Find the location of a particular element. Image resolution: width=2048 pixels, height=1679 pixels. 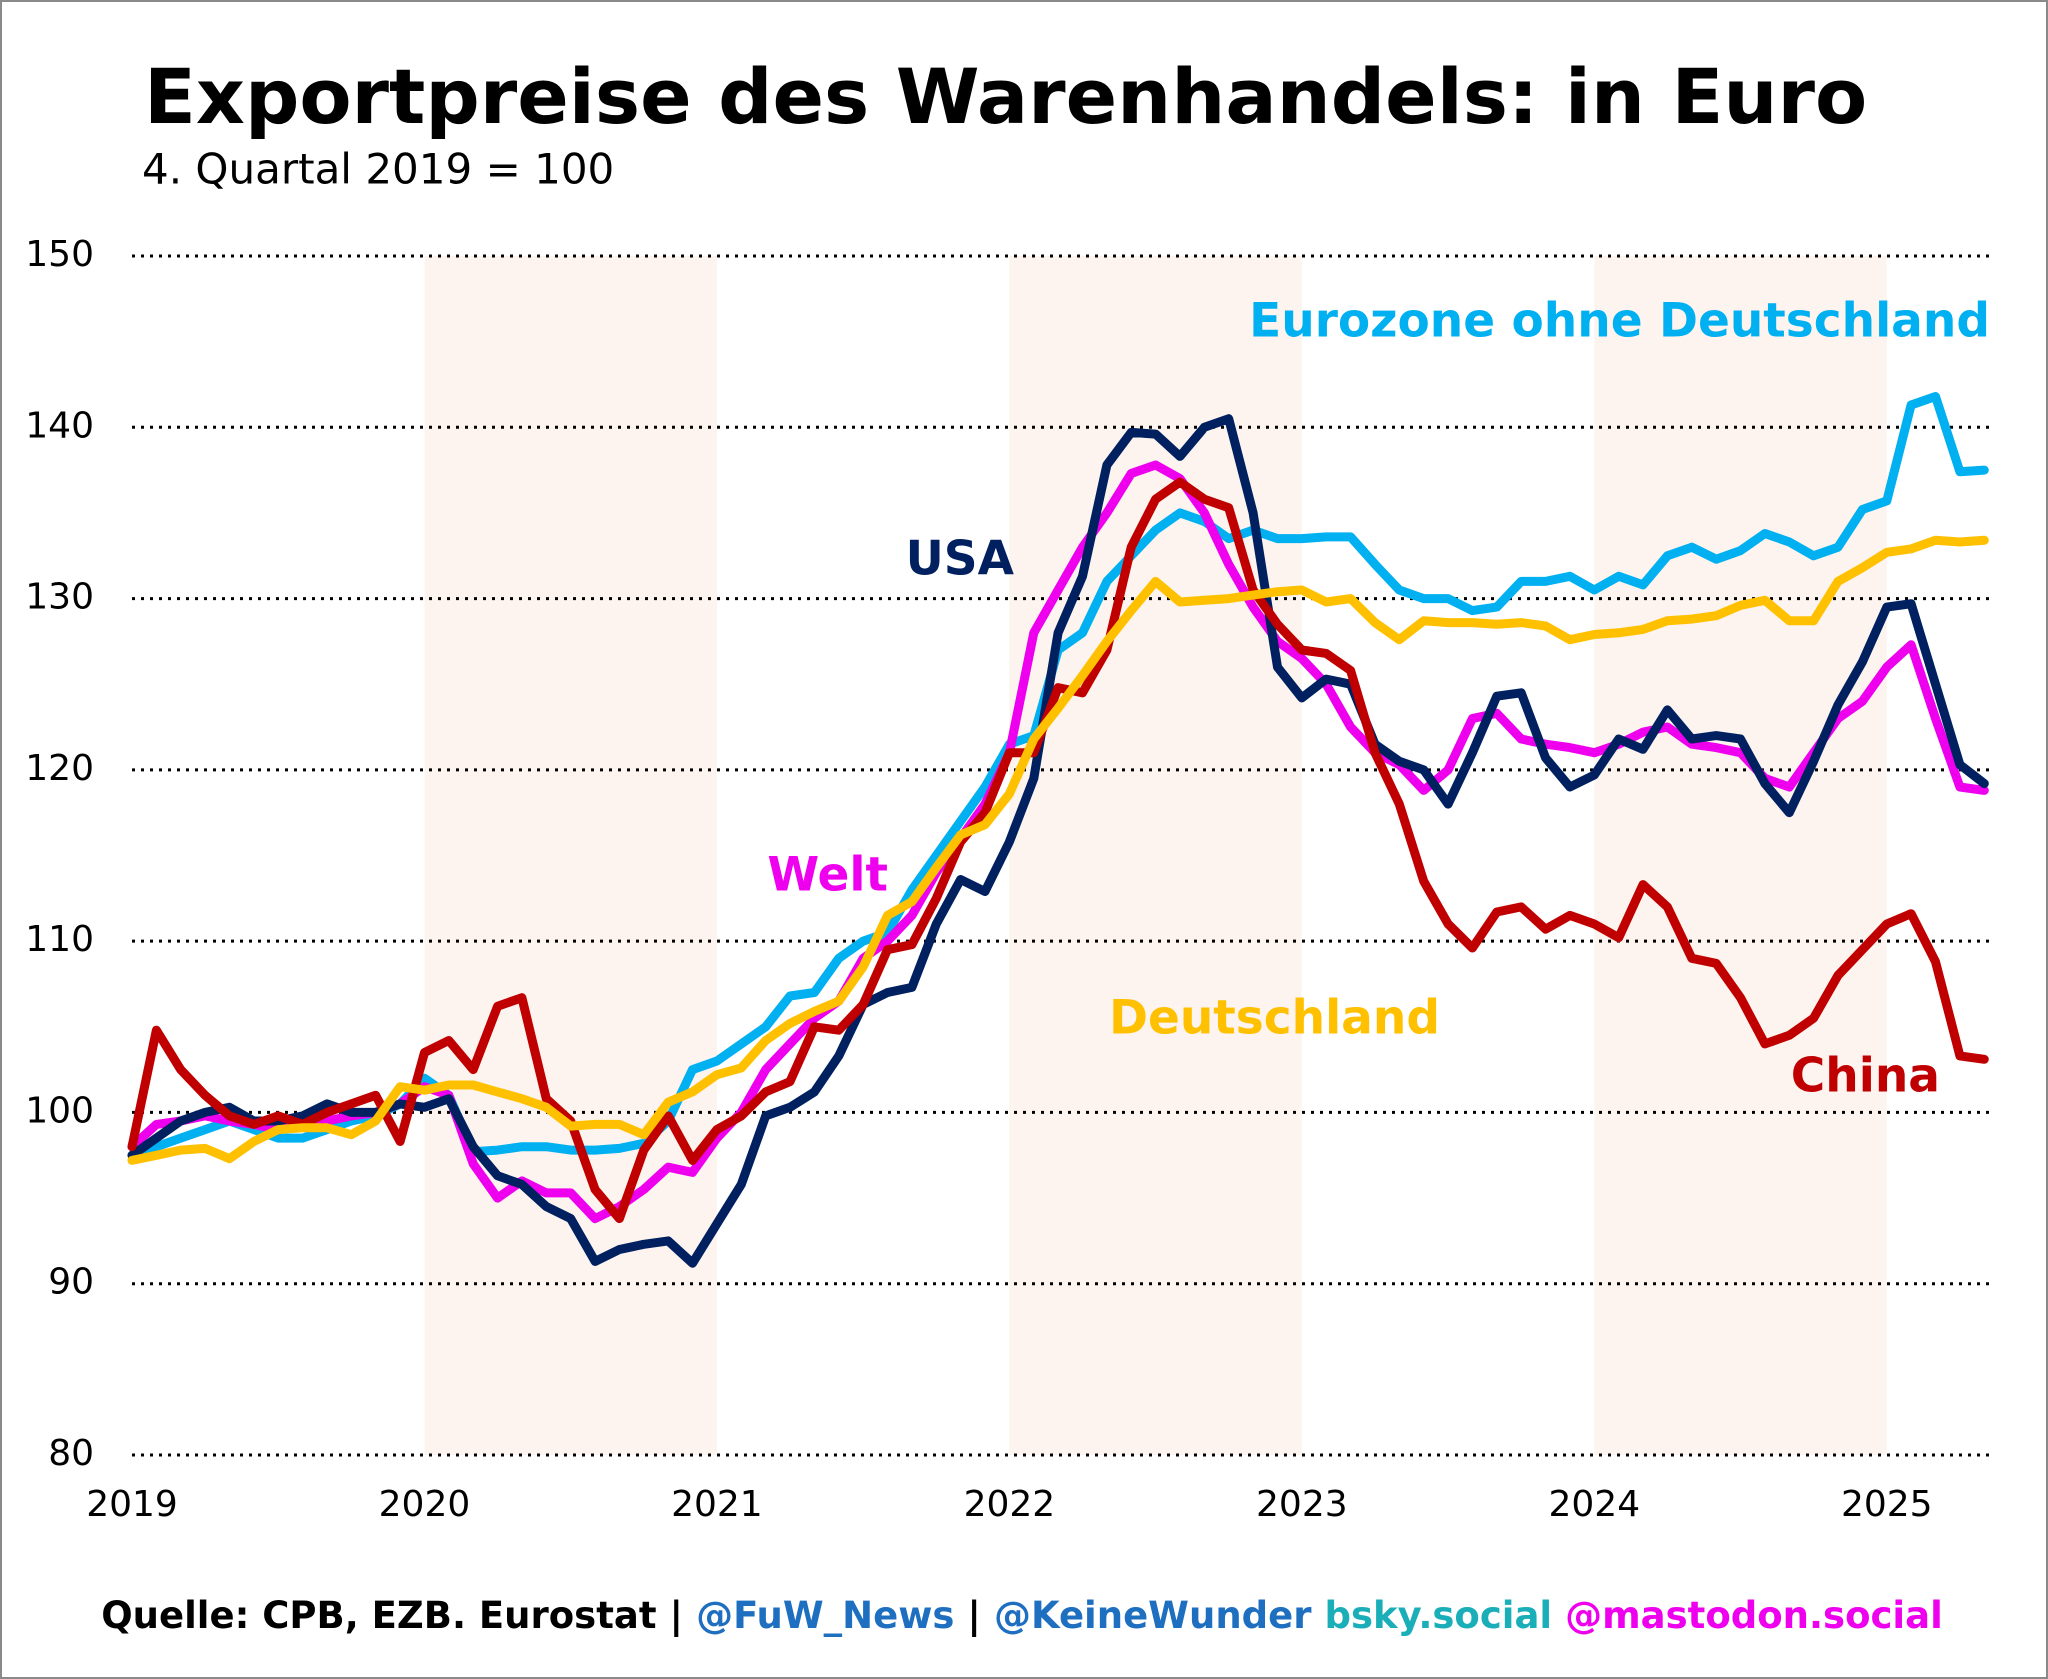

source-part: @KeineWunder is located at coordinates (1153, 1615).